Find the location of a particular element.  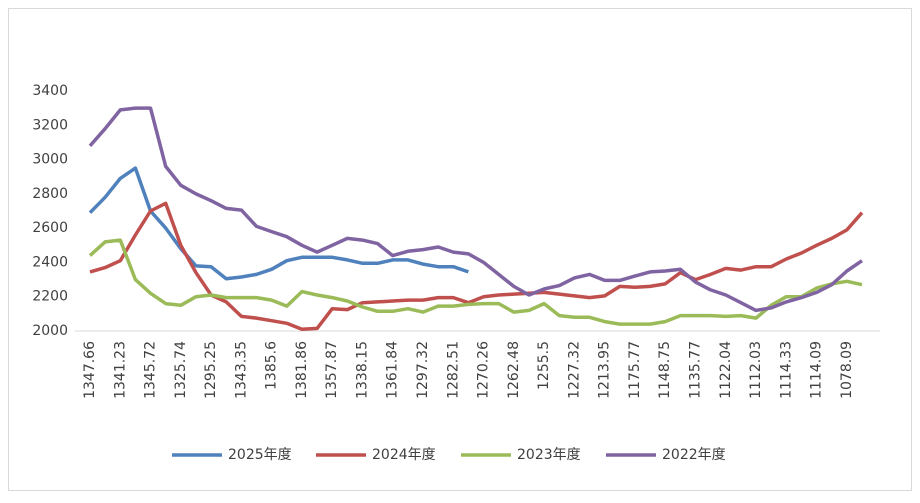

x-tick-label: 1357.87 is located at coordinates (332, 370).